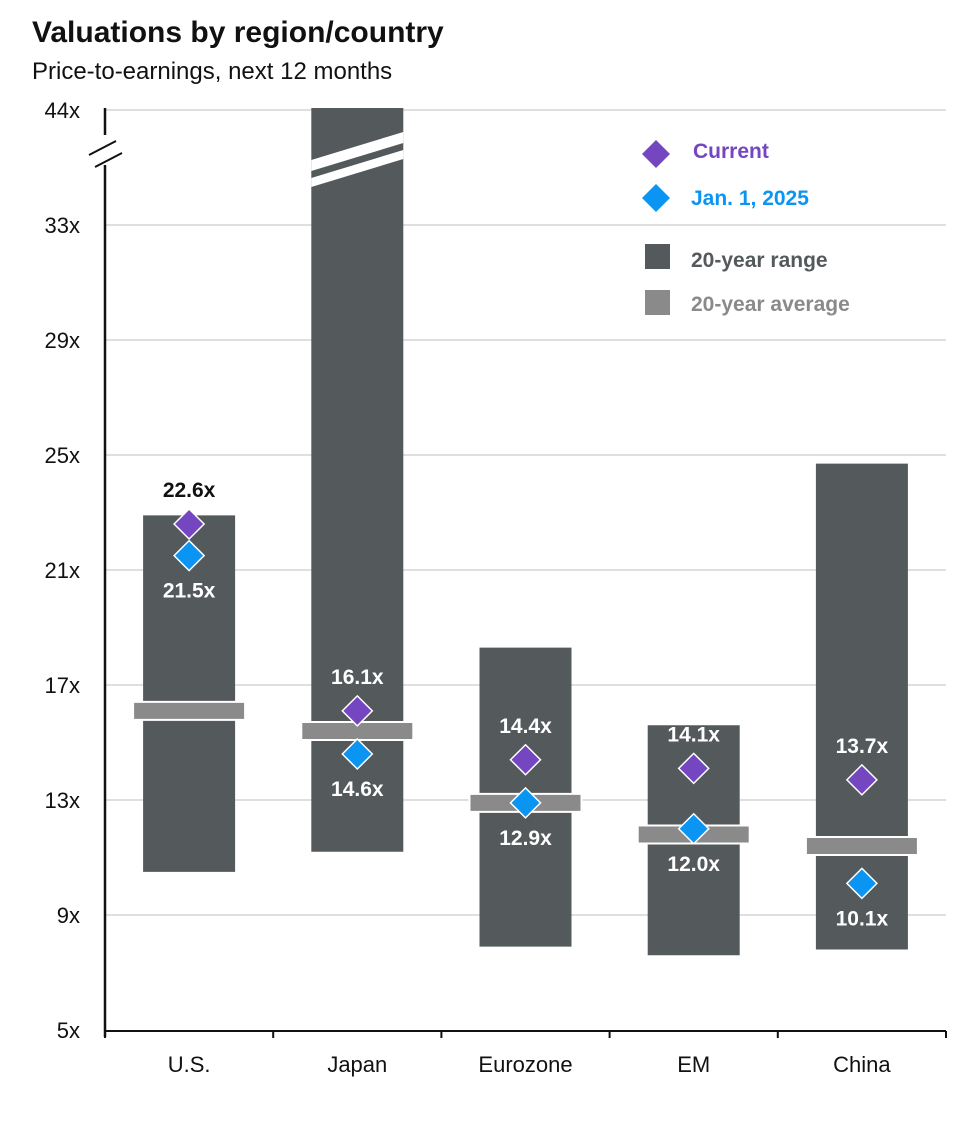 The image size is (959, 1146). What do you see at coordinates (357, 789) in the screenshot?
I see `jan-label: 14.6x` at bounding box center [357, 789].